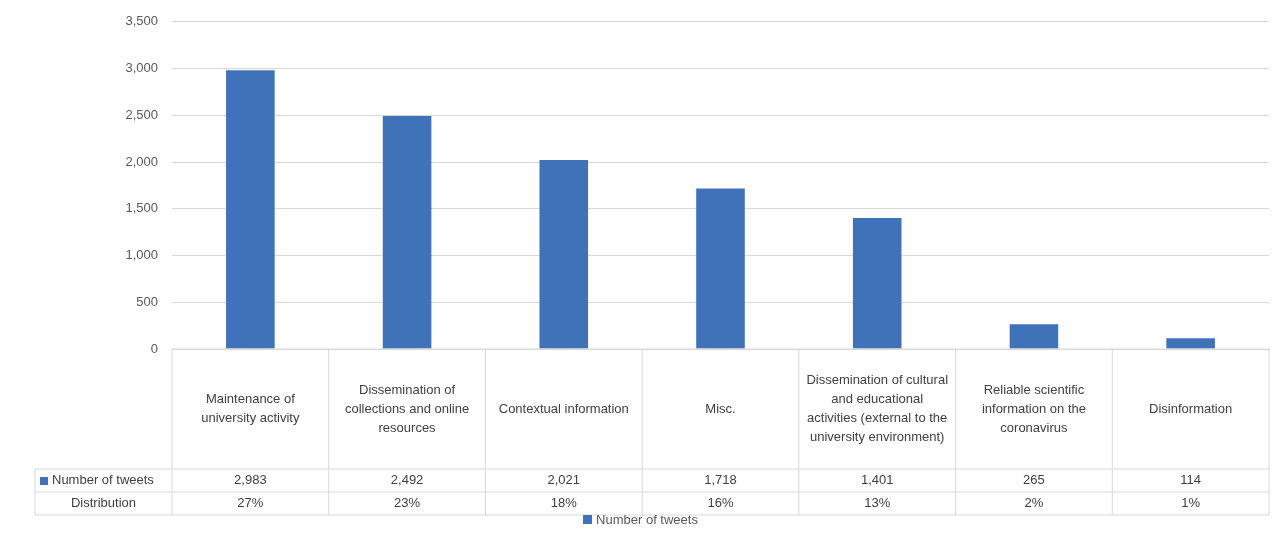  I want to click on x-tick-label: Misc., so click(720, 408).